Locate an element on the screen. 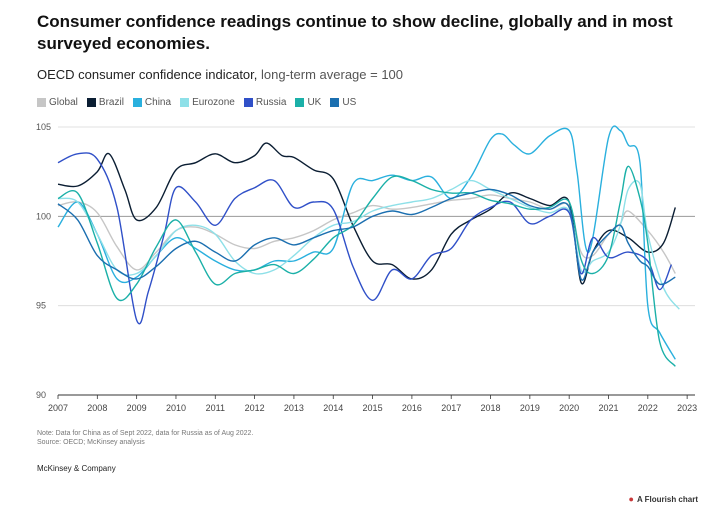 The image size is (720, 517). x-tick-label: 2019 is located at coordinates (530, 408).